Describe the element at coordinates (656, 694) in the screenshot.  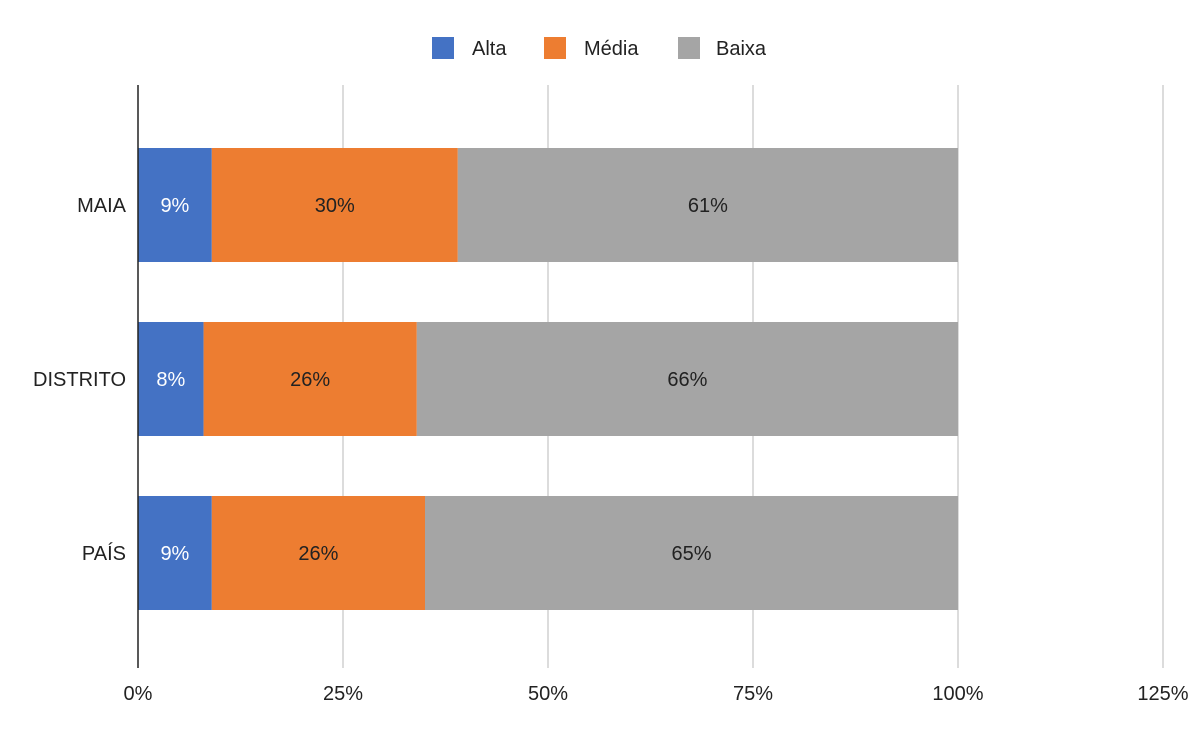
I see `x-axis-ticks: 0% 25% 50% 75% 100% 125%` at that location.